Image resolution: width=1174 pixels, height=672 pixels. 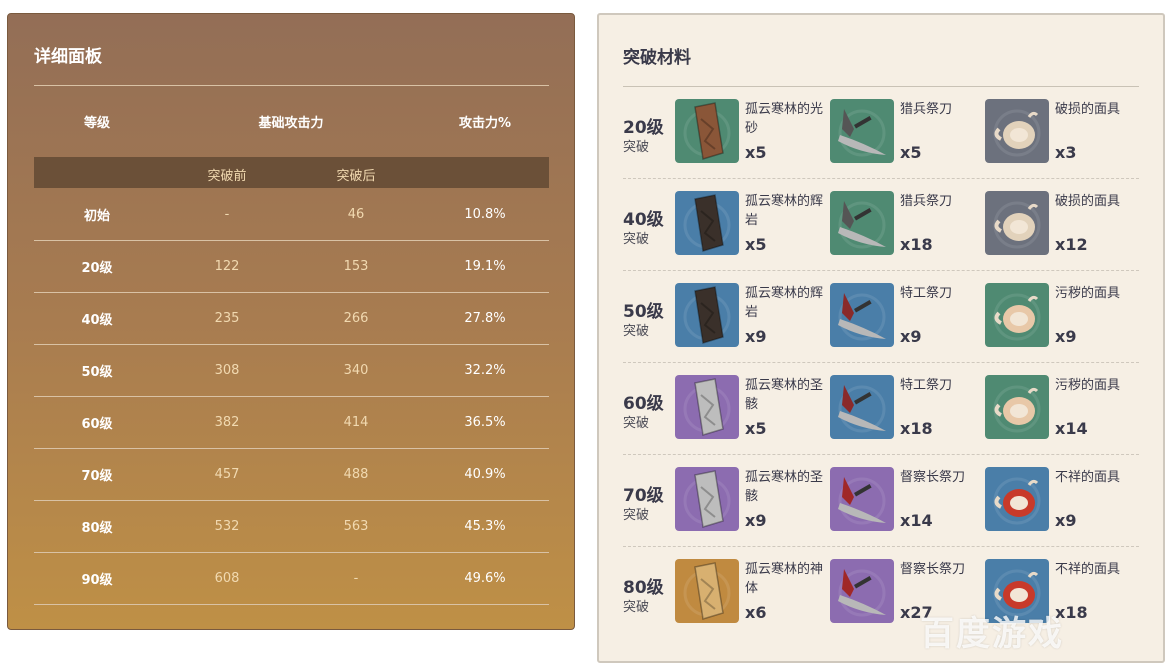 I want to click on table-row: 80级 532 563 45.3%, so click(x=291, y=526).